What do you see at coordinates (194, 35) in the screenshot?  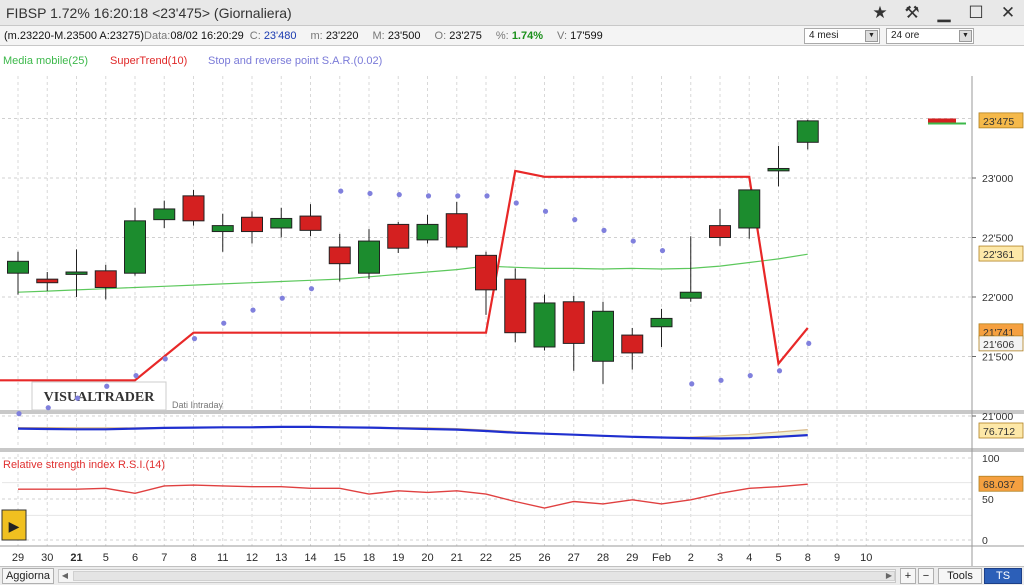 I see `date-field: Data:08/02 16:20:29` at bounding box center [194, 35].